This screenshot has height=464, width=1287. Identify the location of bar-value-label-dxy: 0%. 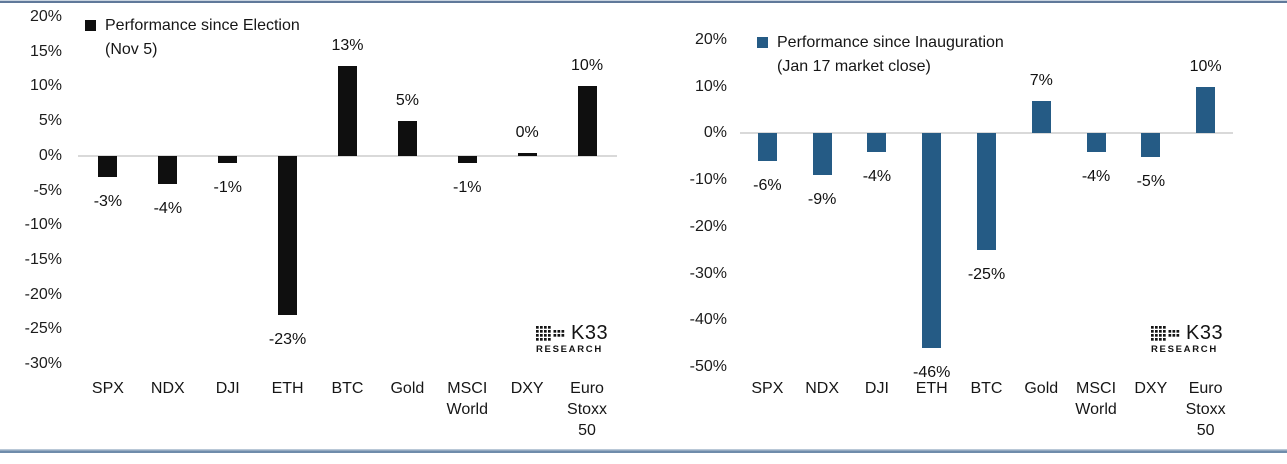
(527, 132).